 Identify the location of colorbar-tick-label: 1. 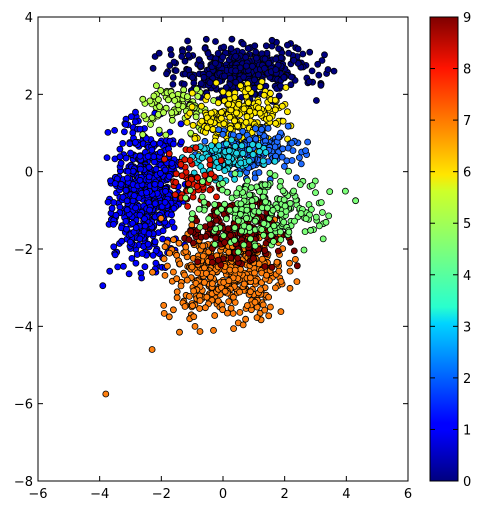
(467, 430).